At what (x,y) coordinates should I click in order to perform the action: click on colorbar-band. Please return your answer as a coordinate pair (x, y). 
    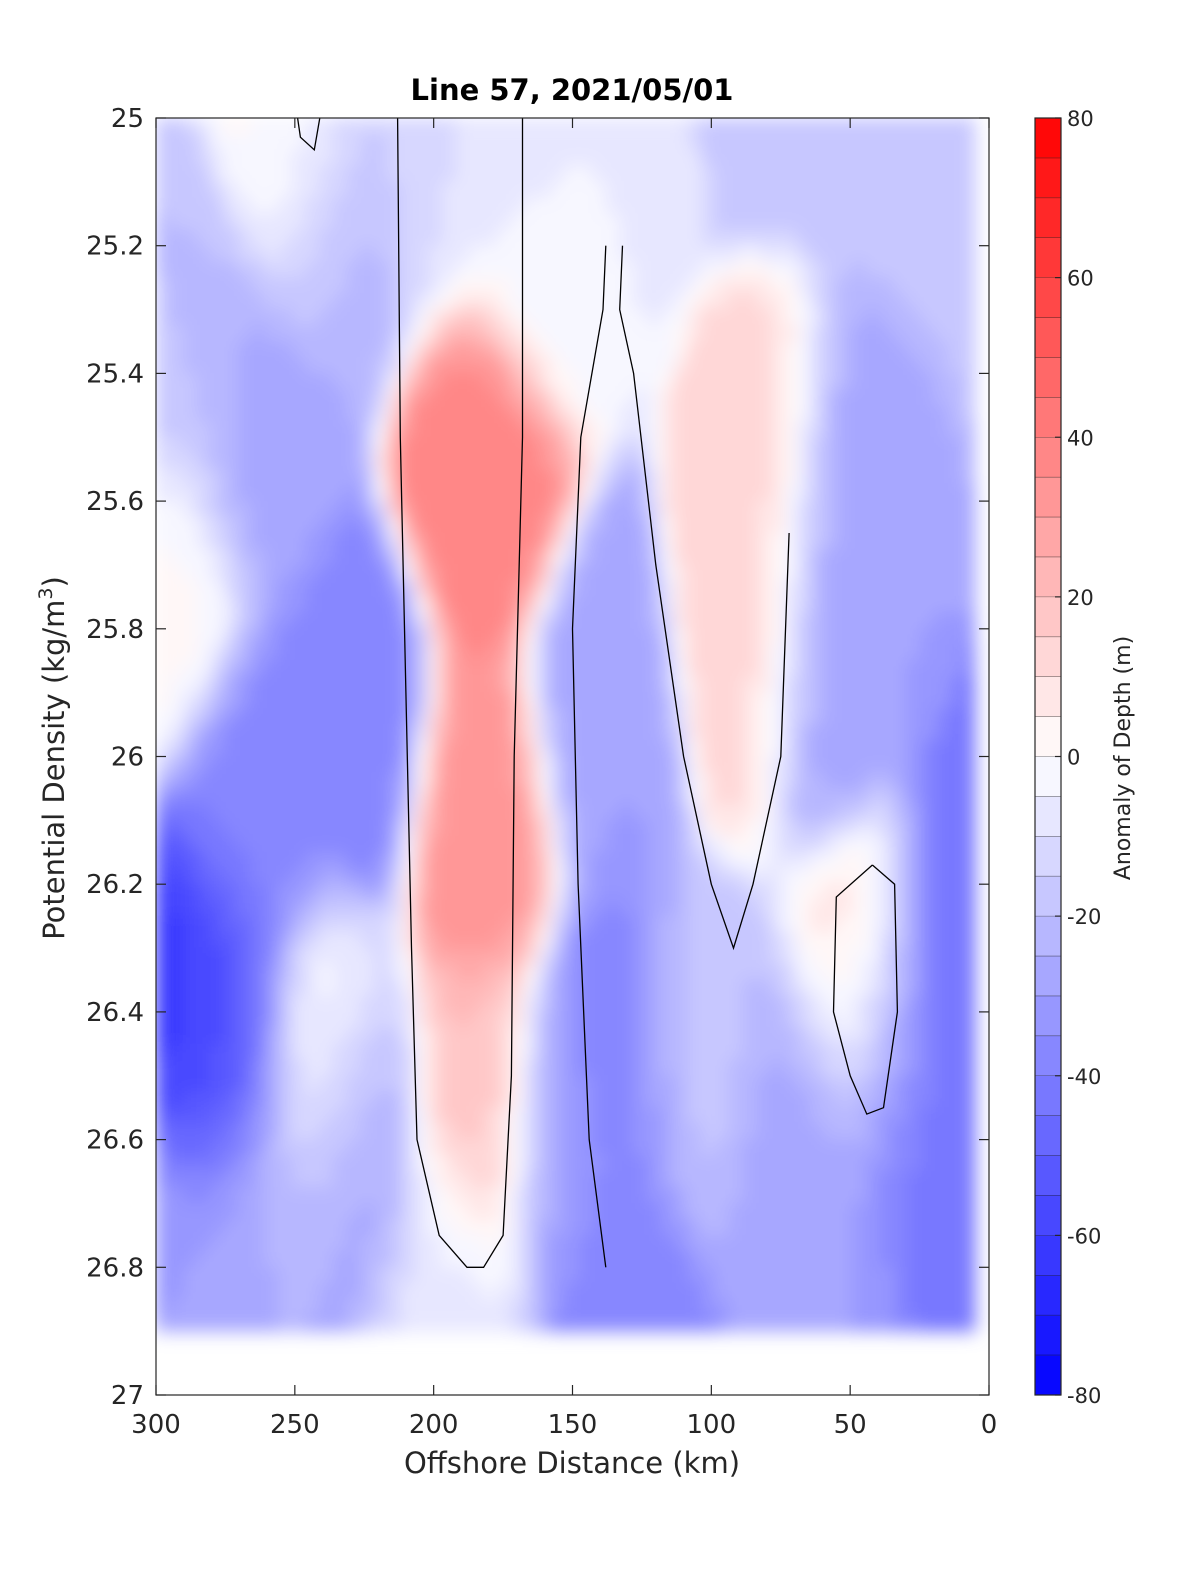
    Looking at the image, I should click on (1048, 616).